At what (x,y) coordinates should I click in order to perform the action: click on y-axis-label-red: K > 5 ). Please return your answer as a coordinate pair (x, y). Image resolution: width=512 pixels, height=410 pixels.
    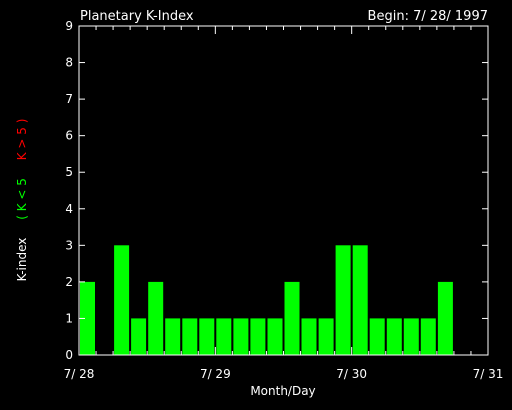
    Looking at the image, I should click on (22, 140).